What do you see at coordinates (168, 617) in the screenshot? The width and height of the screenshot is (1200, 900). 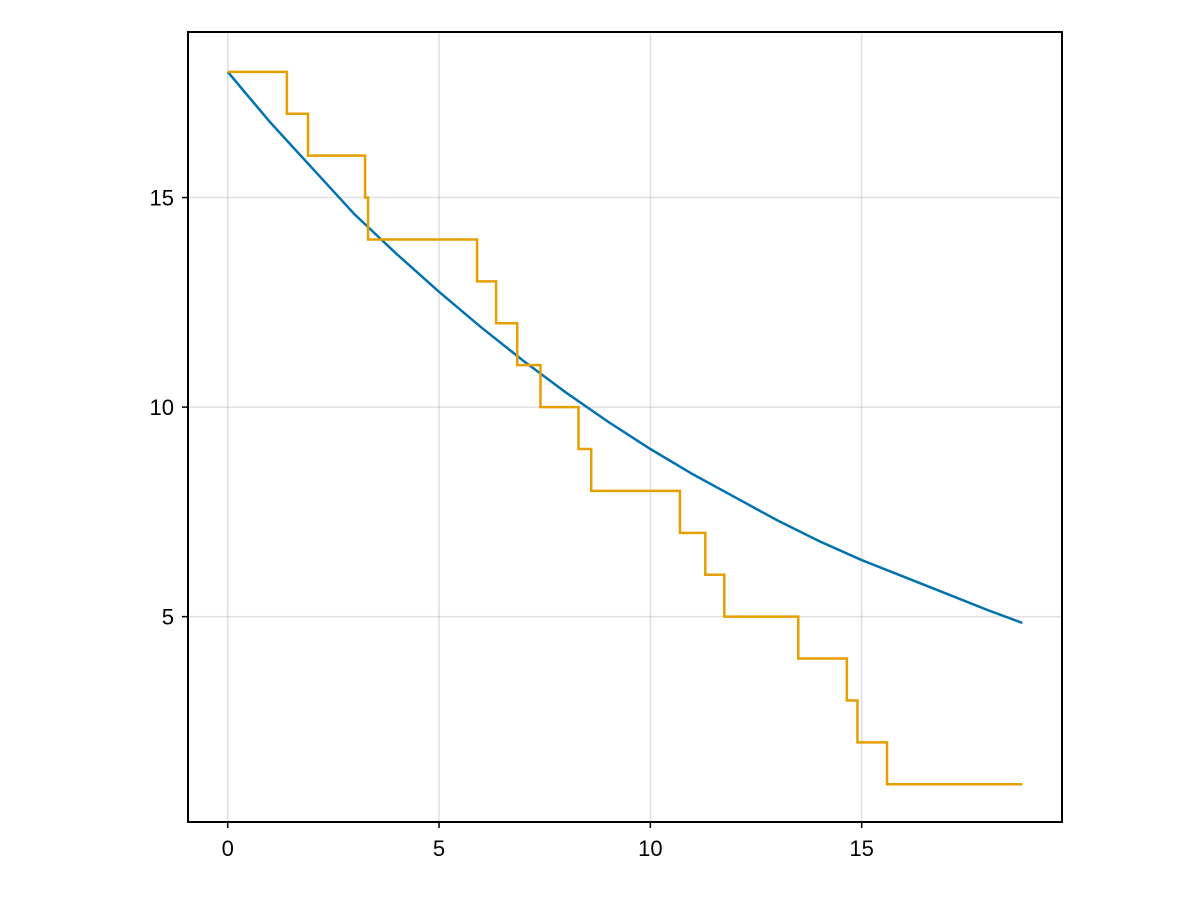 I see `y-tick-label: 5` at bounding box center [168, 617].